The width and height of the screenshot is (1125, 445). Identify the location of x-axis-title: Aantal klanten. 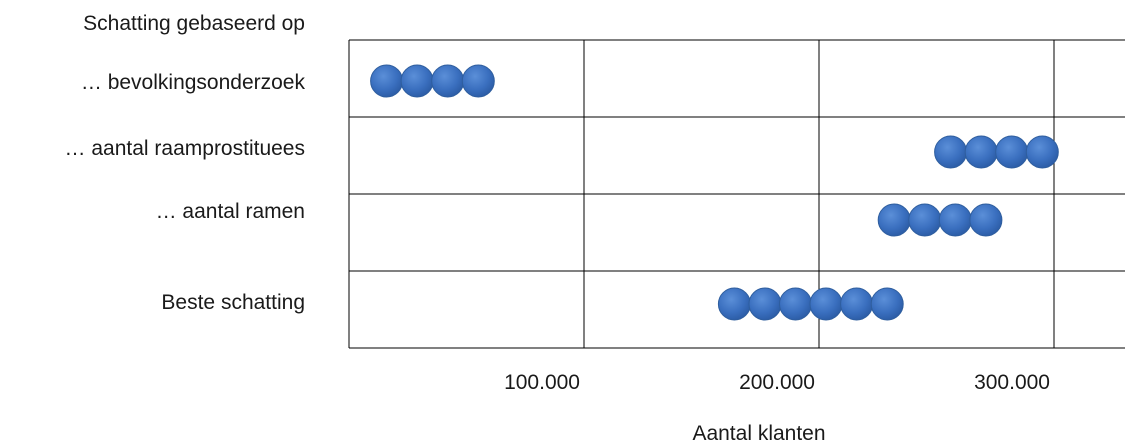
(758, 433).